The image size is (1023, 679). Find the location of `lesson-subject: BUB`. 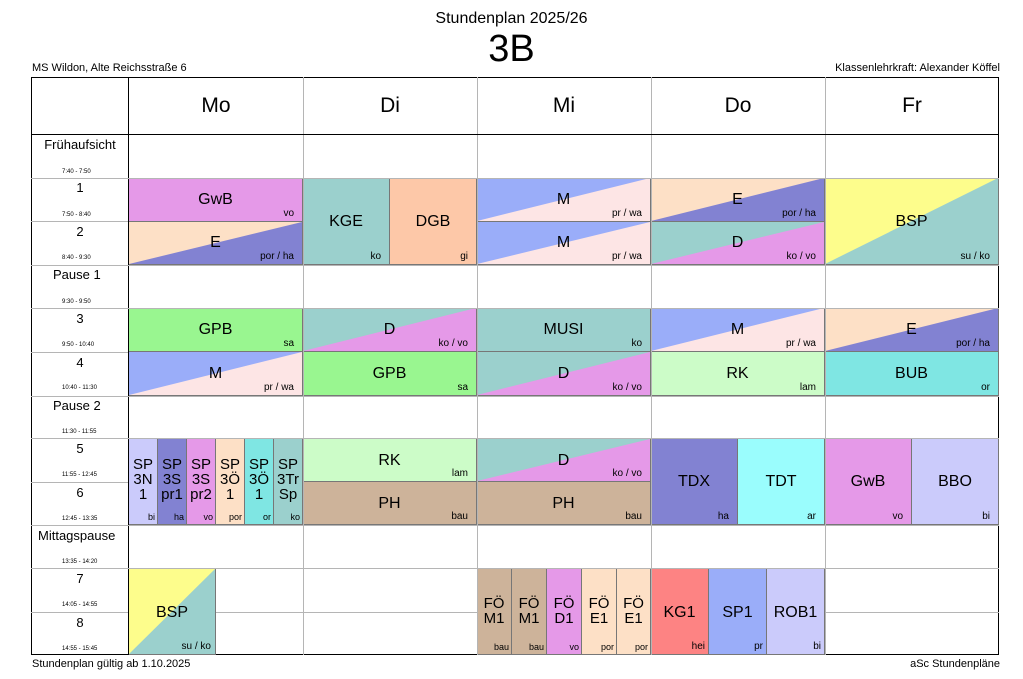

lesson-subject: BUB is located at coordinates (911, 373).